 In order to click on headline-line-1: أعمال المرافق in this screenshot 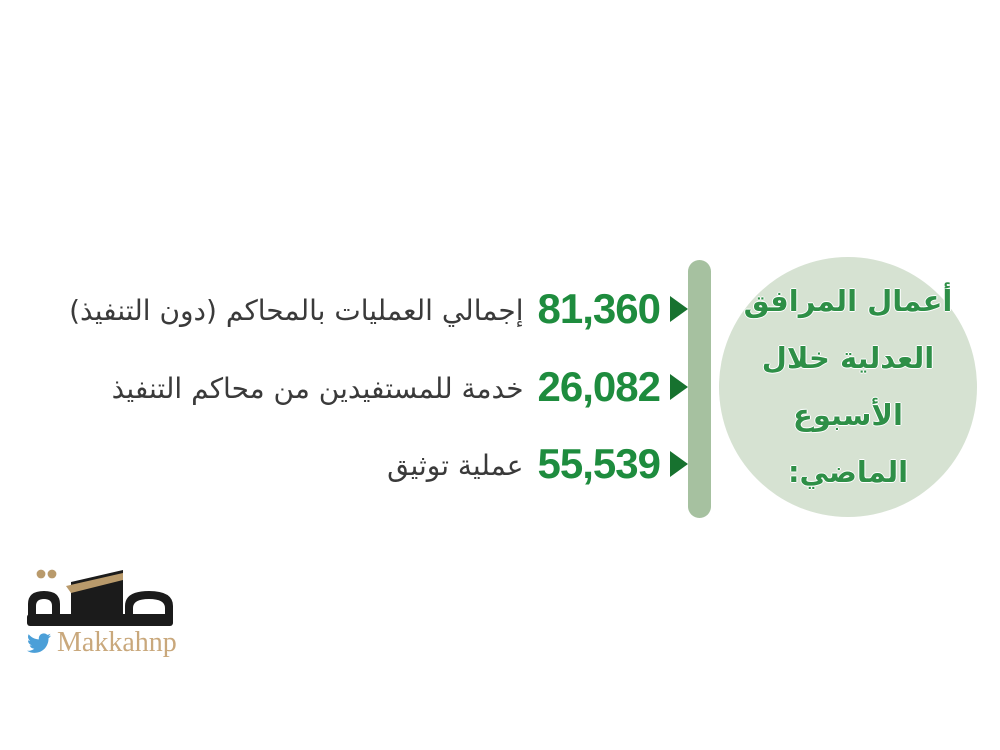, I will do `click(848, 301)`.